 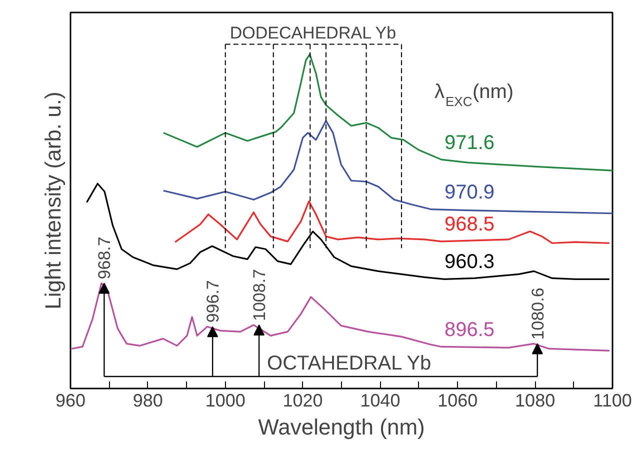 I want to click on x-tick-label: 960, so click(x=70, y=400).